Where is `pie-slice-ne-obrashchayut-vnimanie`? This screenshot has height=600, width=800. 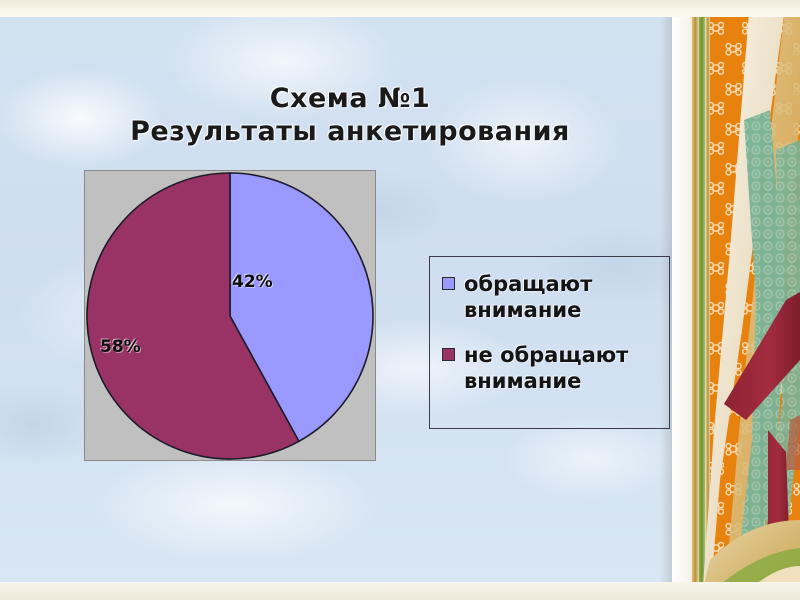
pie-slice-ne-obrashchayut-vnimanie is located at coordinates (193, 316).